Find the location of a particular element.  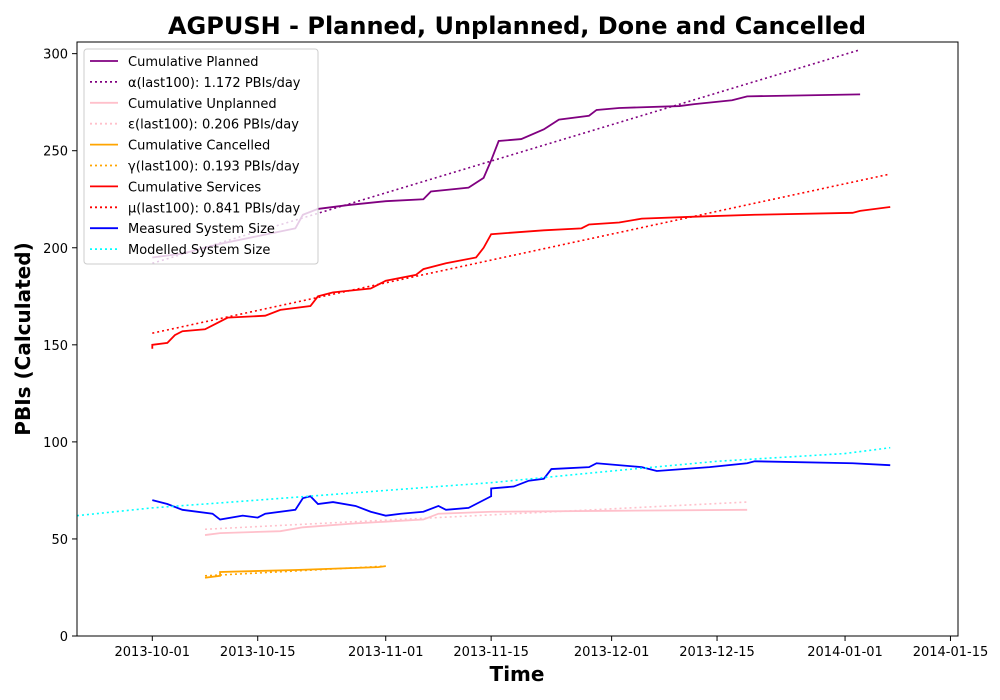

x-tick-label-0: 2013-10-01 is located at coordinates (153, 652).